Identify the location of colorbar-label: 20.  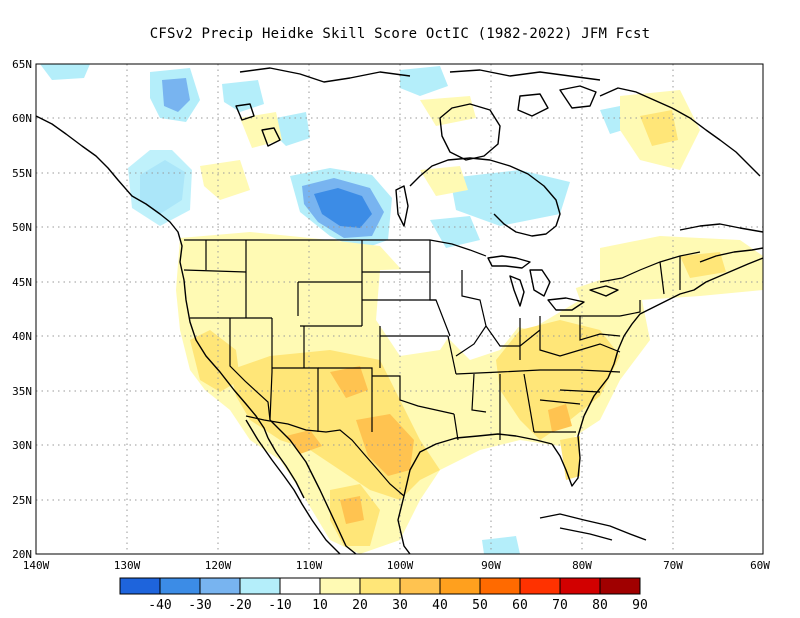
(360, 605).